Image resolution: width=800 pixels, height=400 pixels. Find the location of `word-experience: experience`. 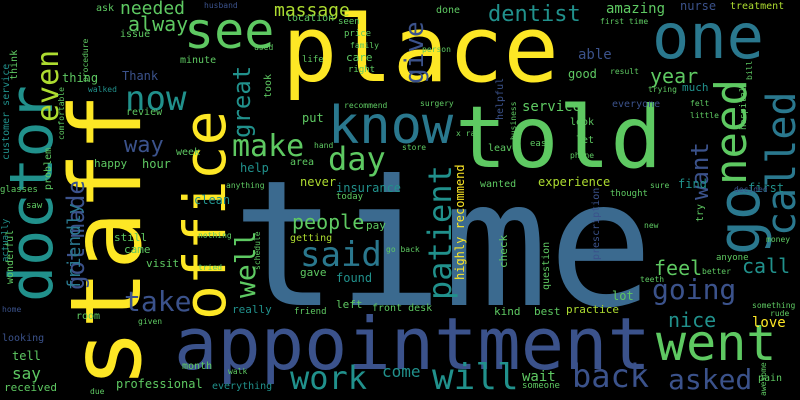

word-experience: experience is located at coordinates (574, 182).